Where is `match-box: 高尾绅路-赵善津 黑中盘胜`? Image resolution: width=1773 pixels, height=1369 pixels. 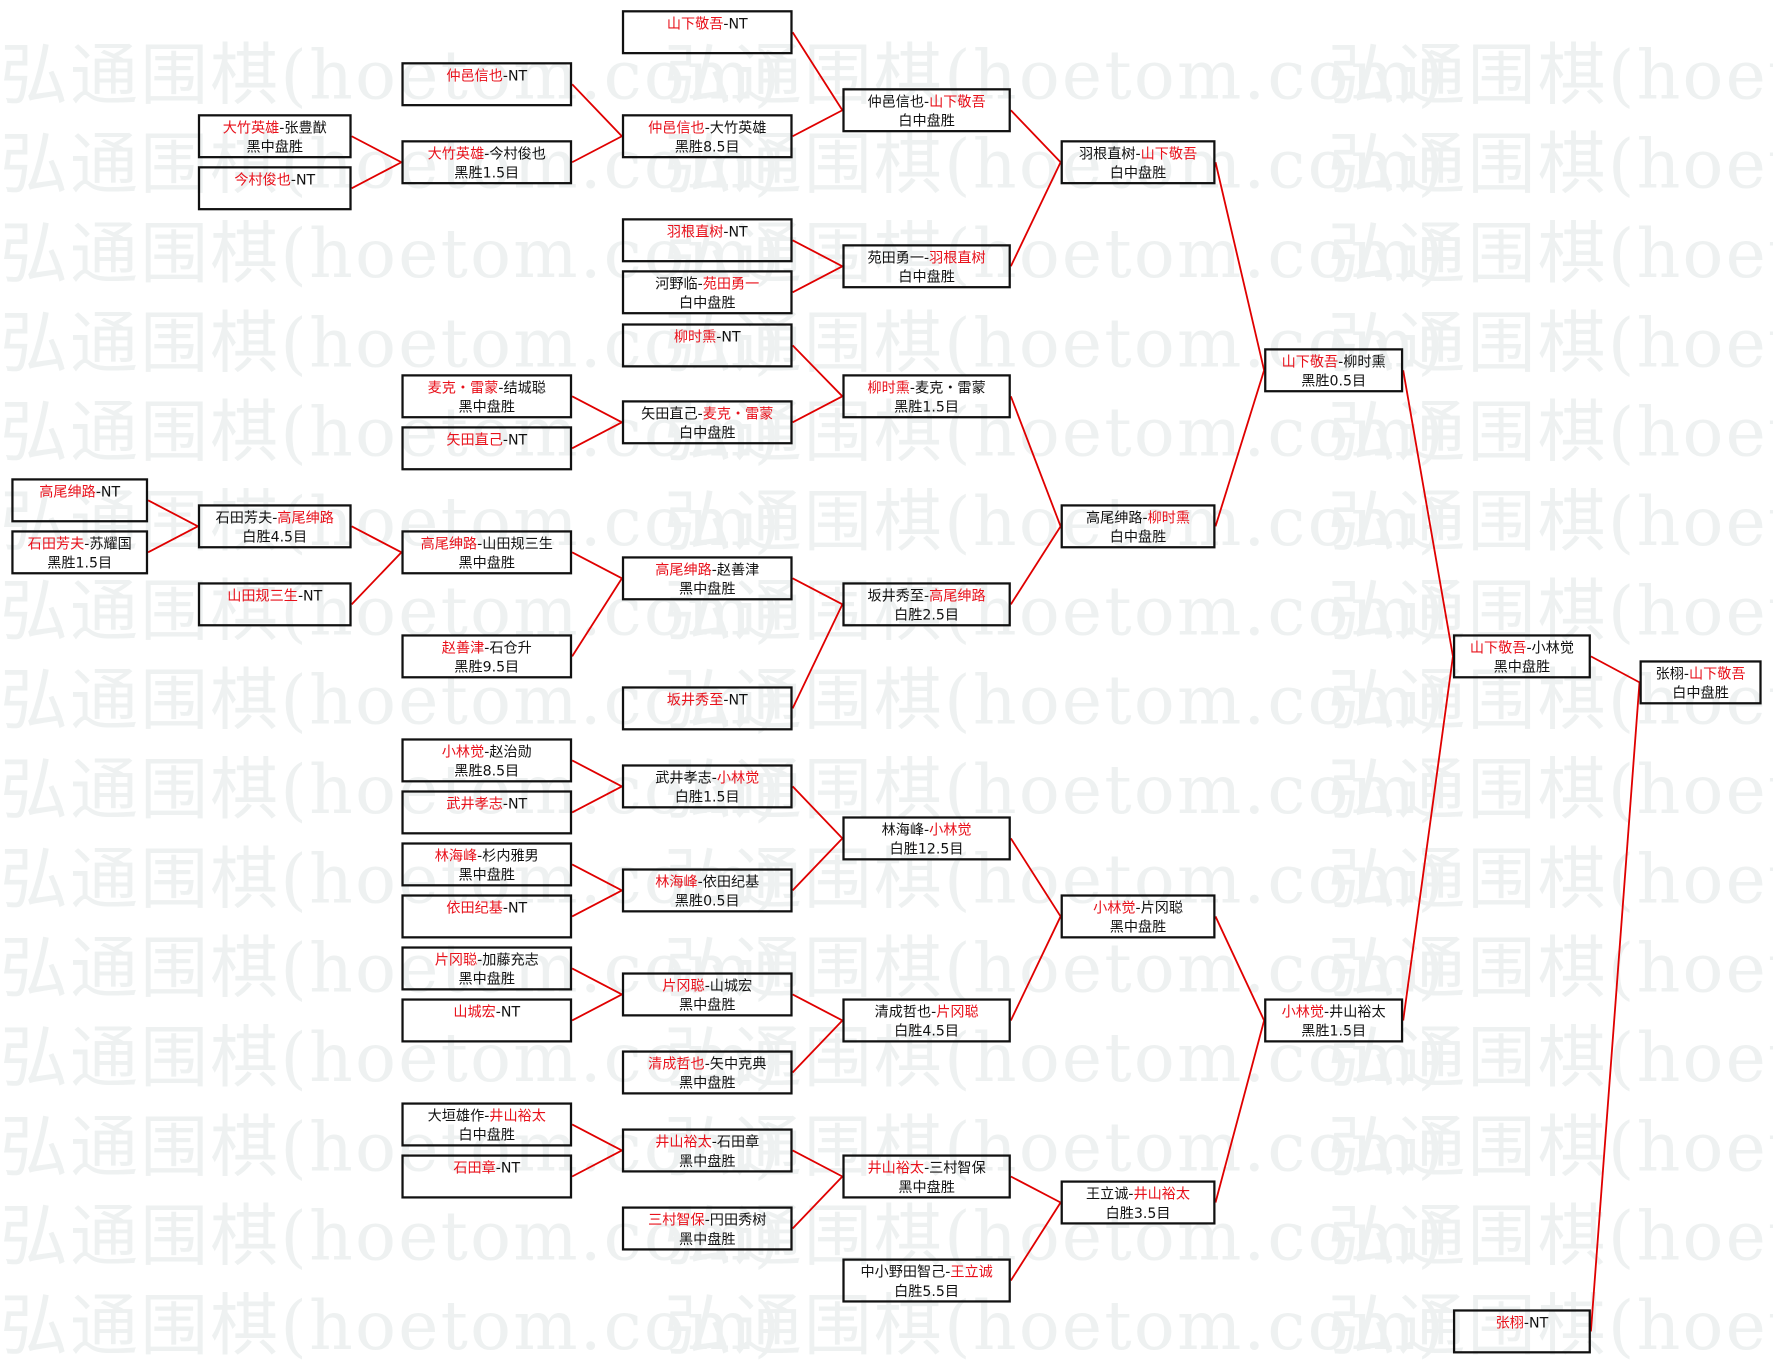
match-box: 高尾绅路-赵善津 黑中盘胜 is located at coordinates (707, 578).